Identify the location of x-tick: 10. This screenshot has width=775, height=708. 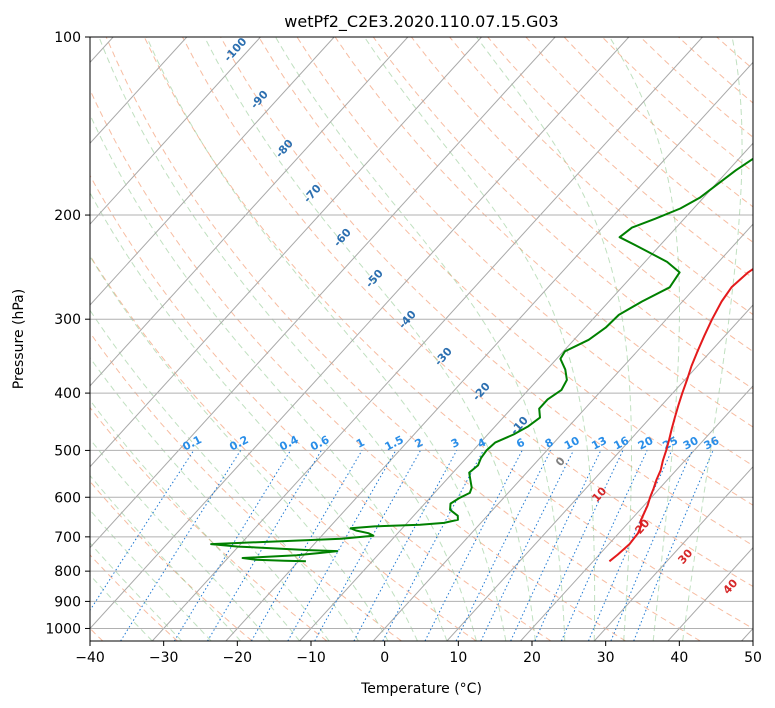
(458, 653).